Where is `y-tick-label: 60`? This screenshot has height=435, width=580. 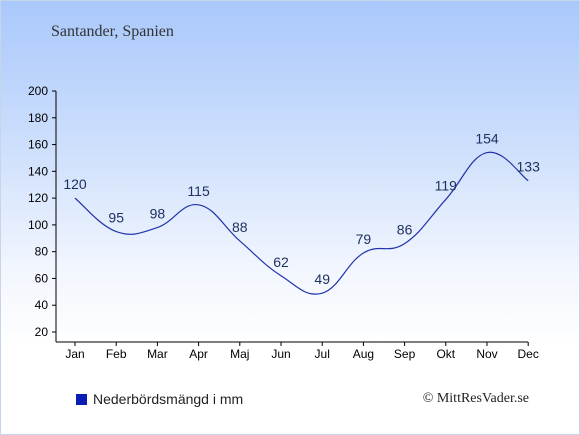
y-tick-label: 60 is located at coordinates (42, 278).